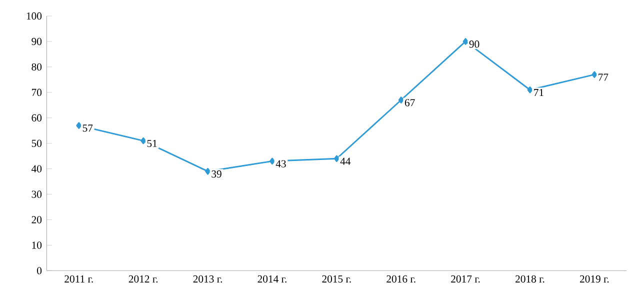 This screenshot has height=304, width=634. I want to click on x-tick-label: 2015 г., so click(336, 279).